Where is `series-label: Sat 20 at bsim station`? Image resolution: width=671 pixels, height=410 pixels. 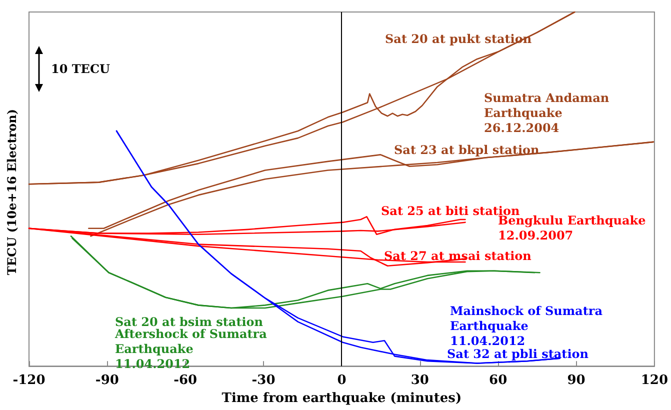
series-label: Sat 20 at bsim station is located at coordinates (189, 322).